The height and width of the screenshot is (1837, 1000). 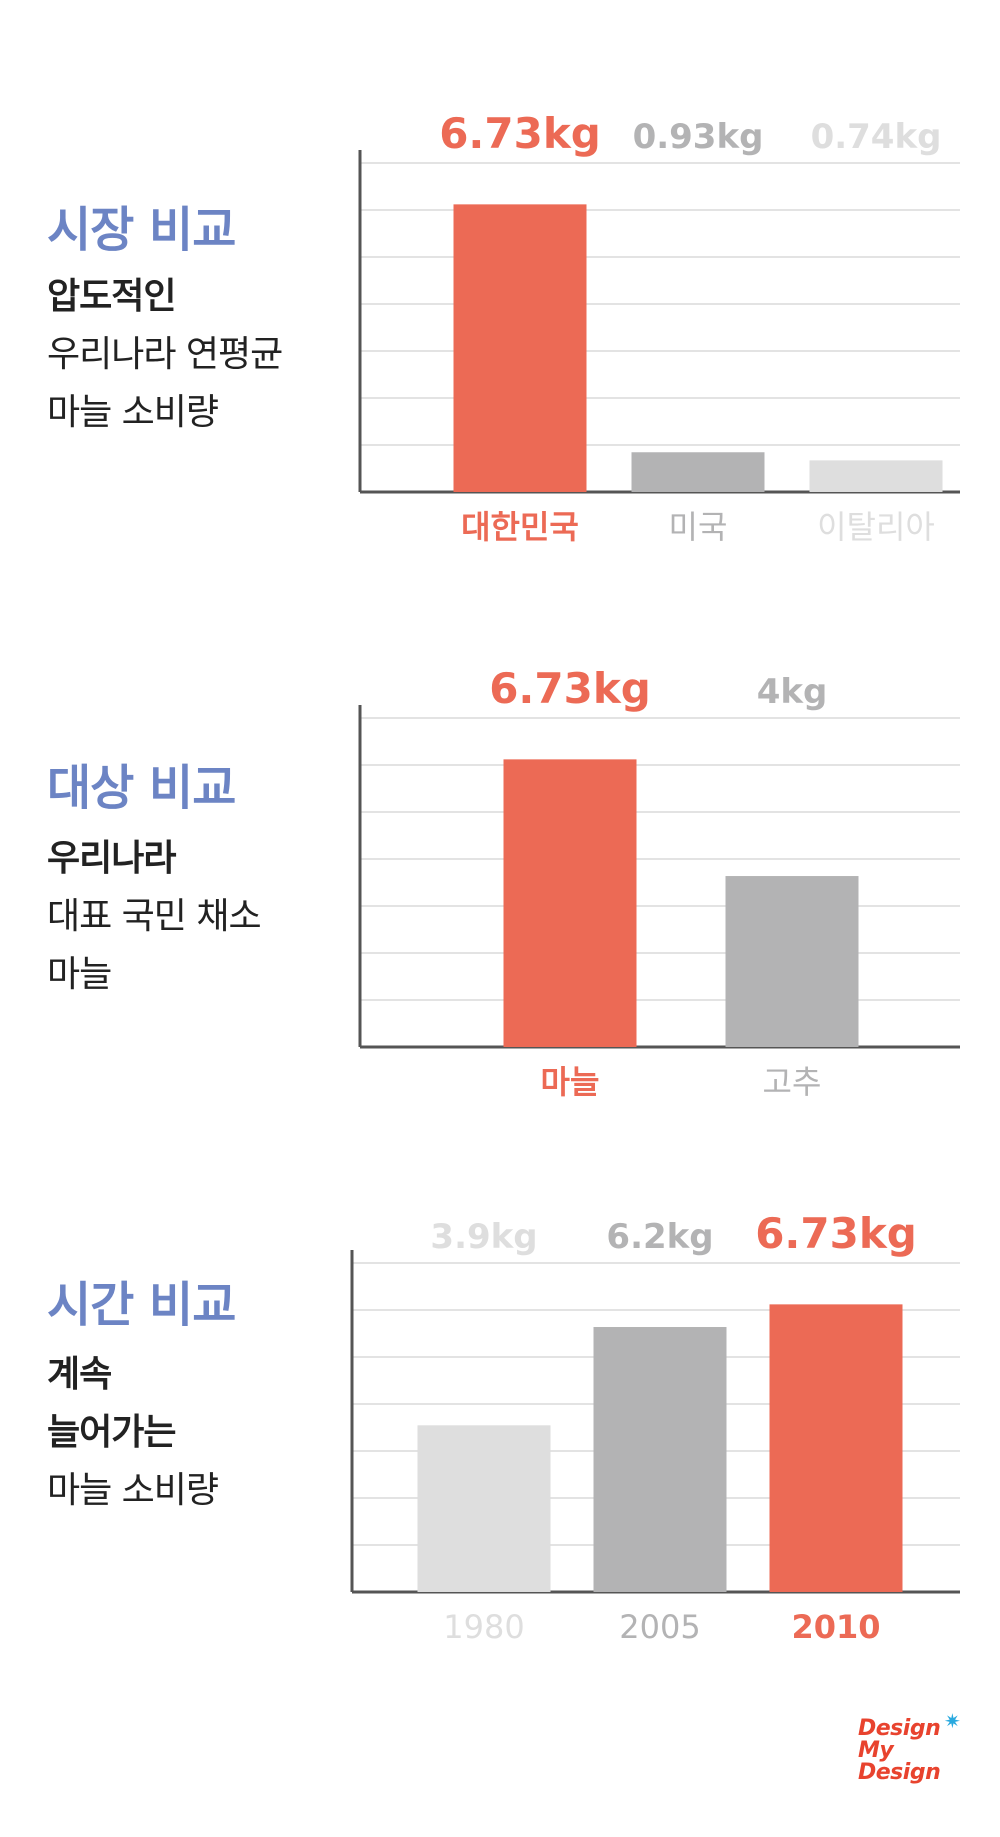 I want to click on category-label: 고추, so click(x=792, y=1082).